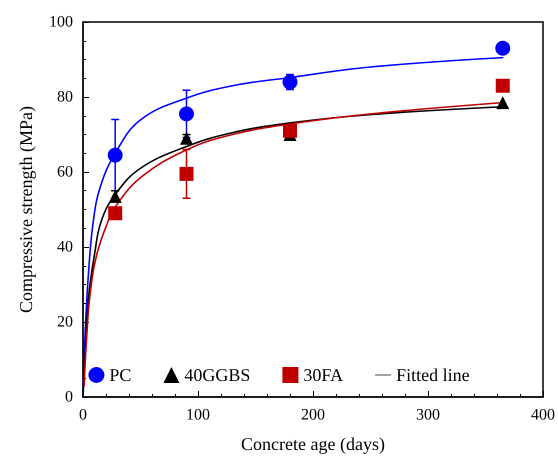 The height and width of the screenshot is (461, 558). What do you see at coordinates (83, 415) in the screenshot?
I see `x-tick-label: 0` at bounding box center [83, 415].